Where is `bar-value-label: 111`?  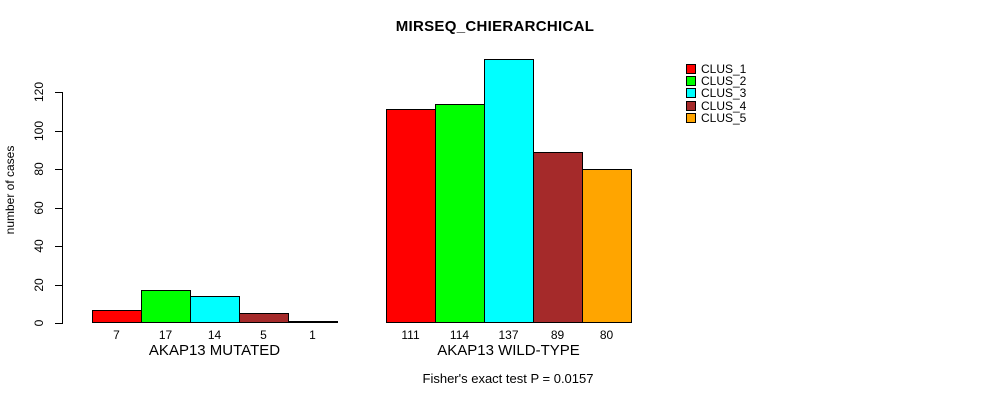 bar-value-label: 111 is located at coordinates (410, 335).